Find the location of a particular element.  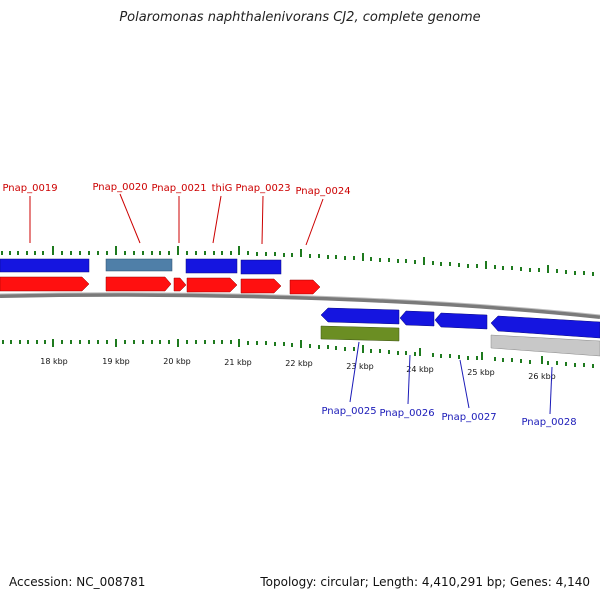

gene-label-pnap-0027: Pnap_0027 is located at coordinates (468, 417).